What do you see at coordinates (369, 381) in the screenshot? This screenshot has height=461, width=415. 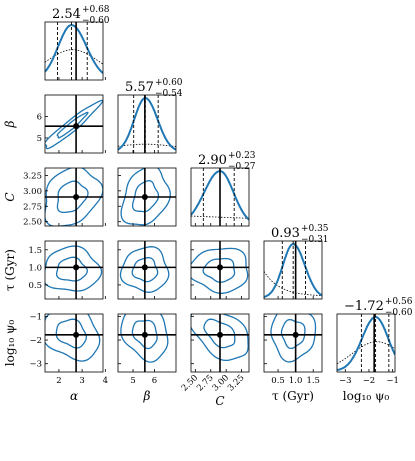 I see `x-tick-label-log10_psi0: −2` at bounding box center [369, 381].